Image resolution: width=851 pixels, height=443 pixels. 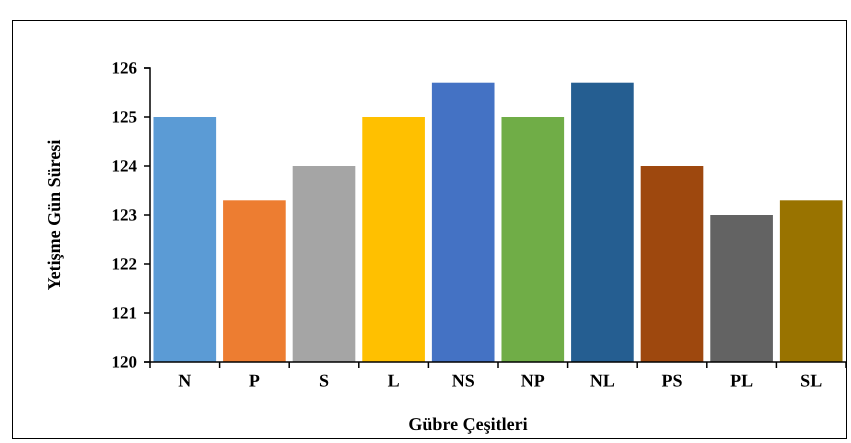 What do you see at coordinates (672, 380) in the screenshot?
I see `x-tick-label: PS` at bounding box center [672, 380].